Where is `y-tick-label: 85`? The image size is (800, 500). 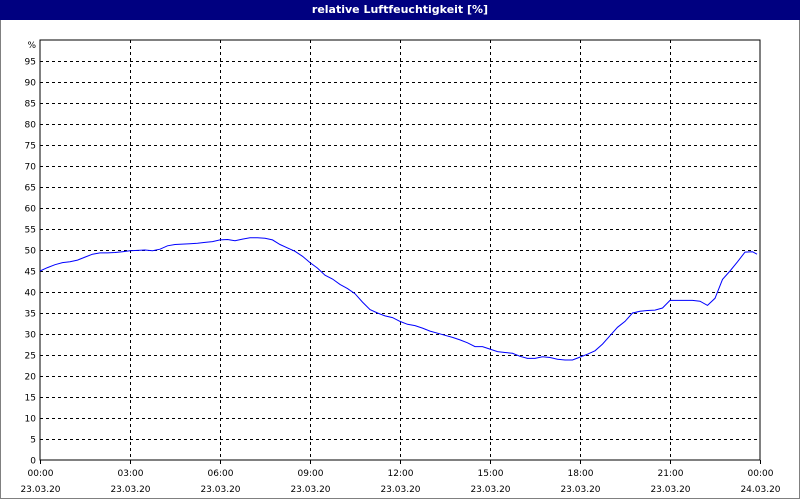 y-tick-label: 85 is located at coordinates (30, 105).